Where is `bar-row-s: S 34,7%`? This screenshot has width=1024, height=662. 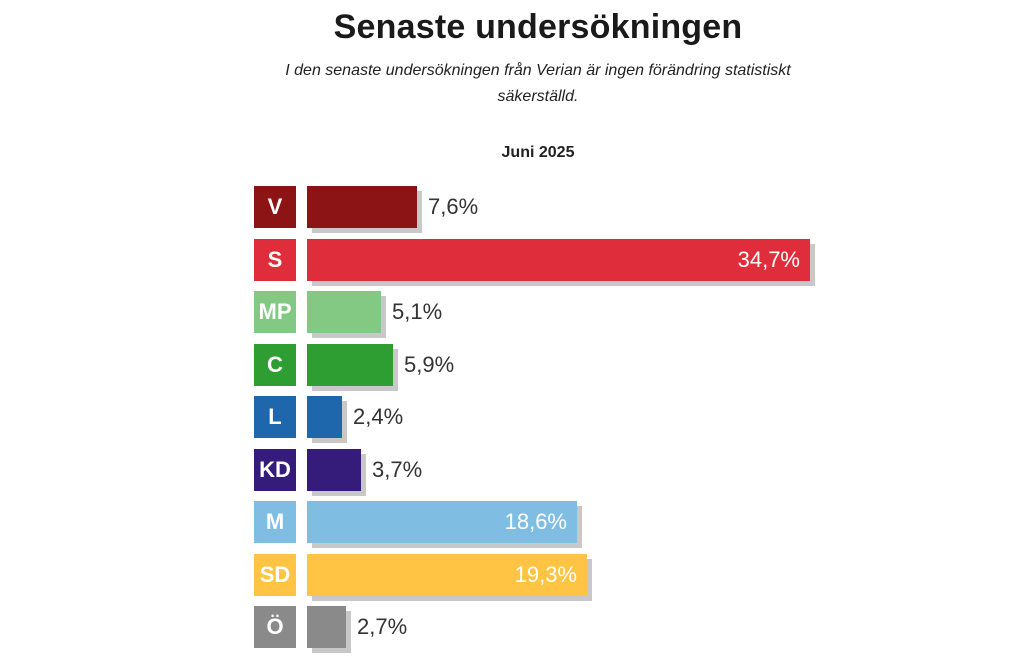
bar-row-s: S 34,7% is located at coordinates (512, 262).